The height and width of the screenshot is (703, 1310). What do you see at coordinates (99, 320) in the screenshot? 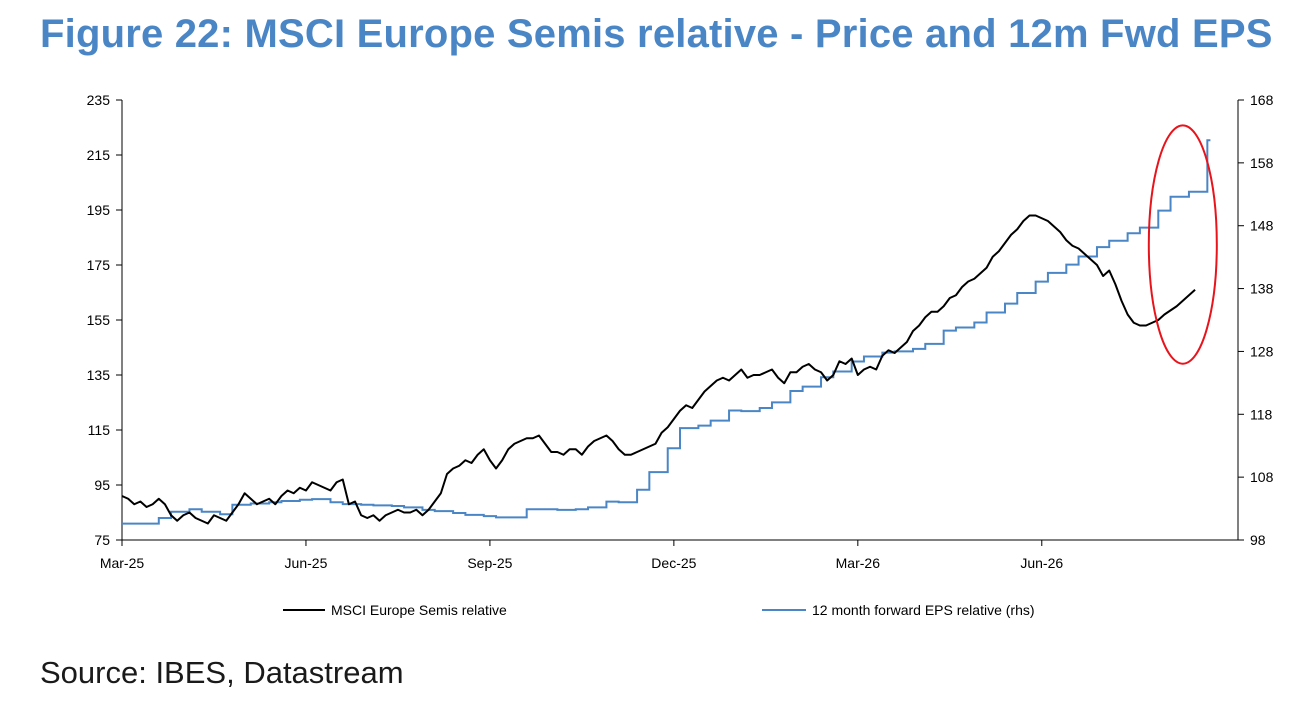
I see `left-tick-label: 155` at bounding box center [99, 320].